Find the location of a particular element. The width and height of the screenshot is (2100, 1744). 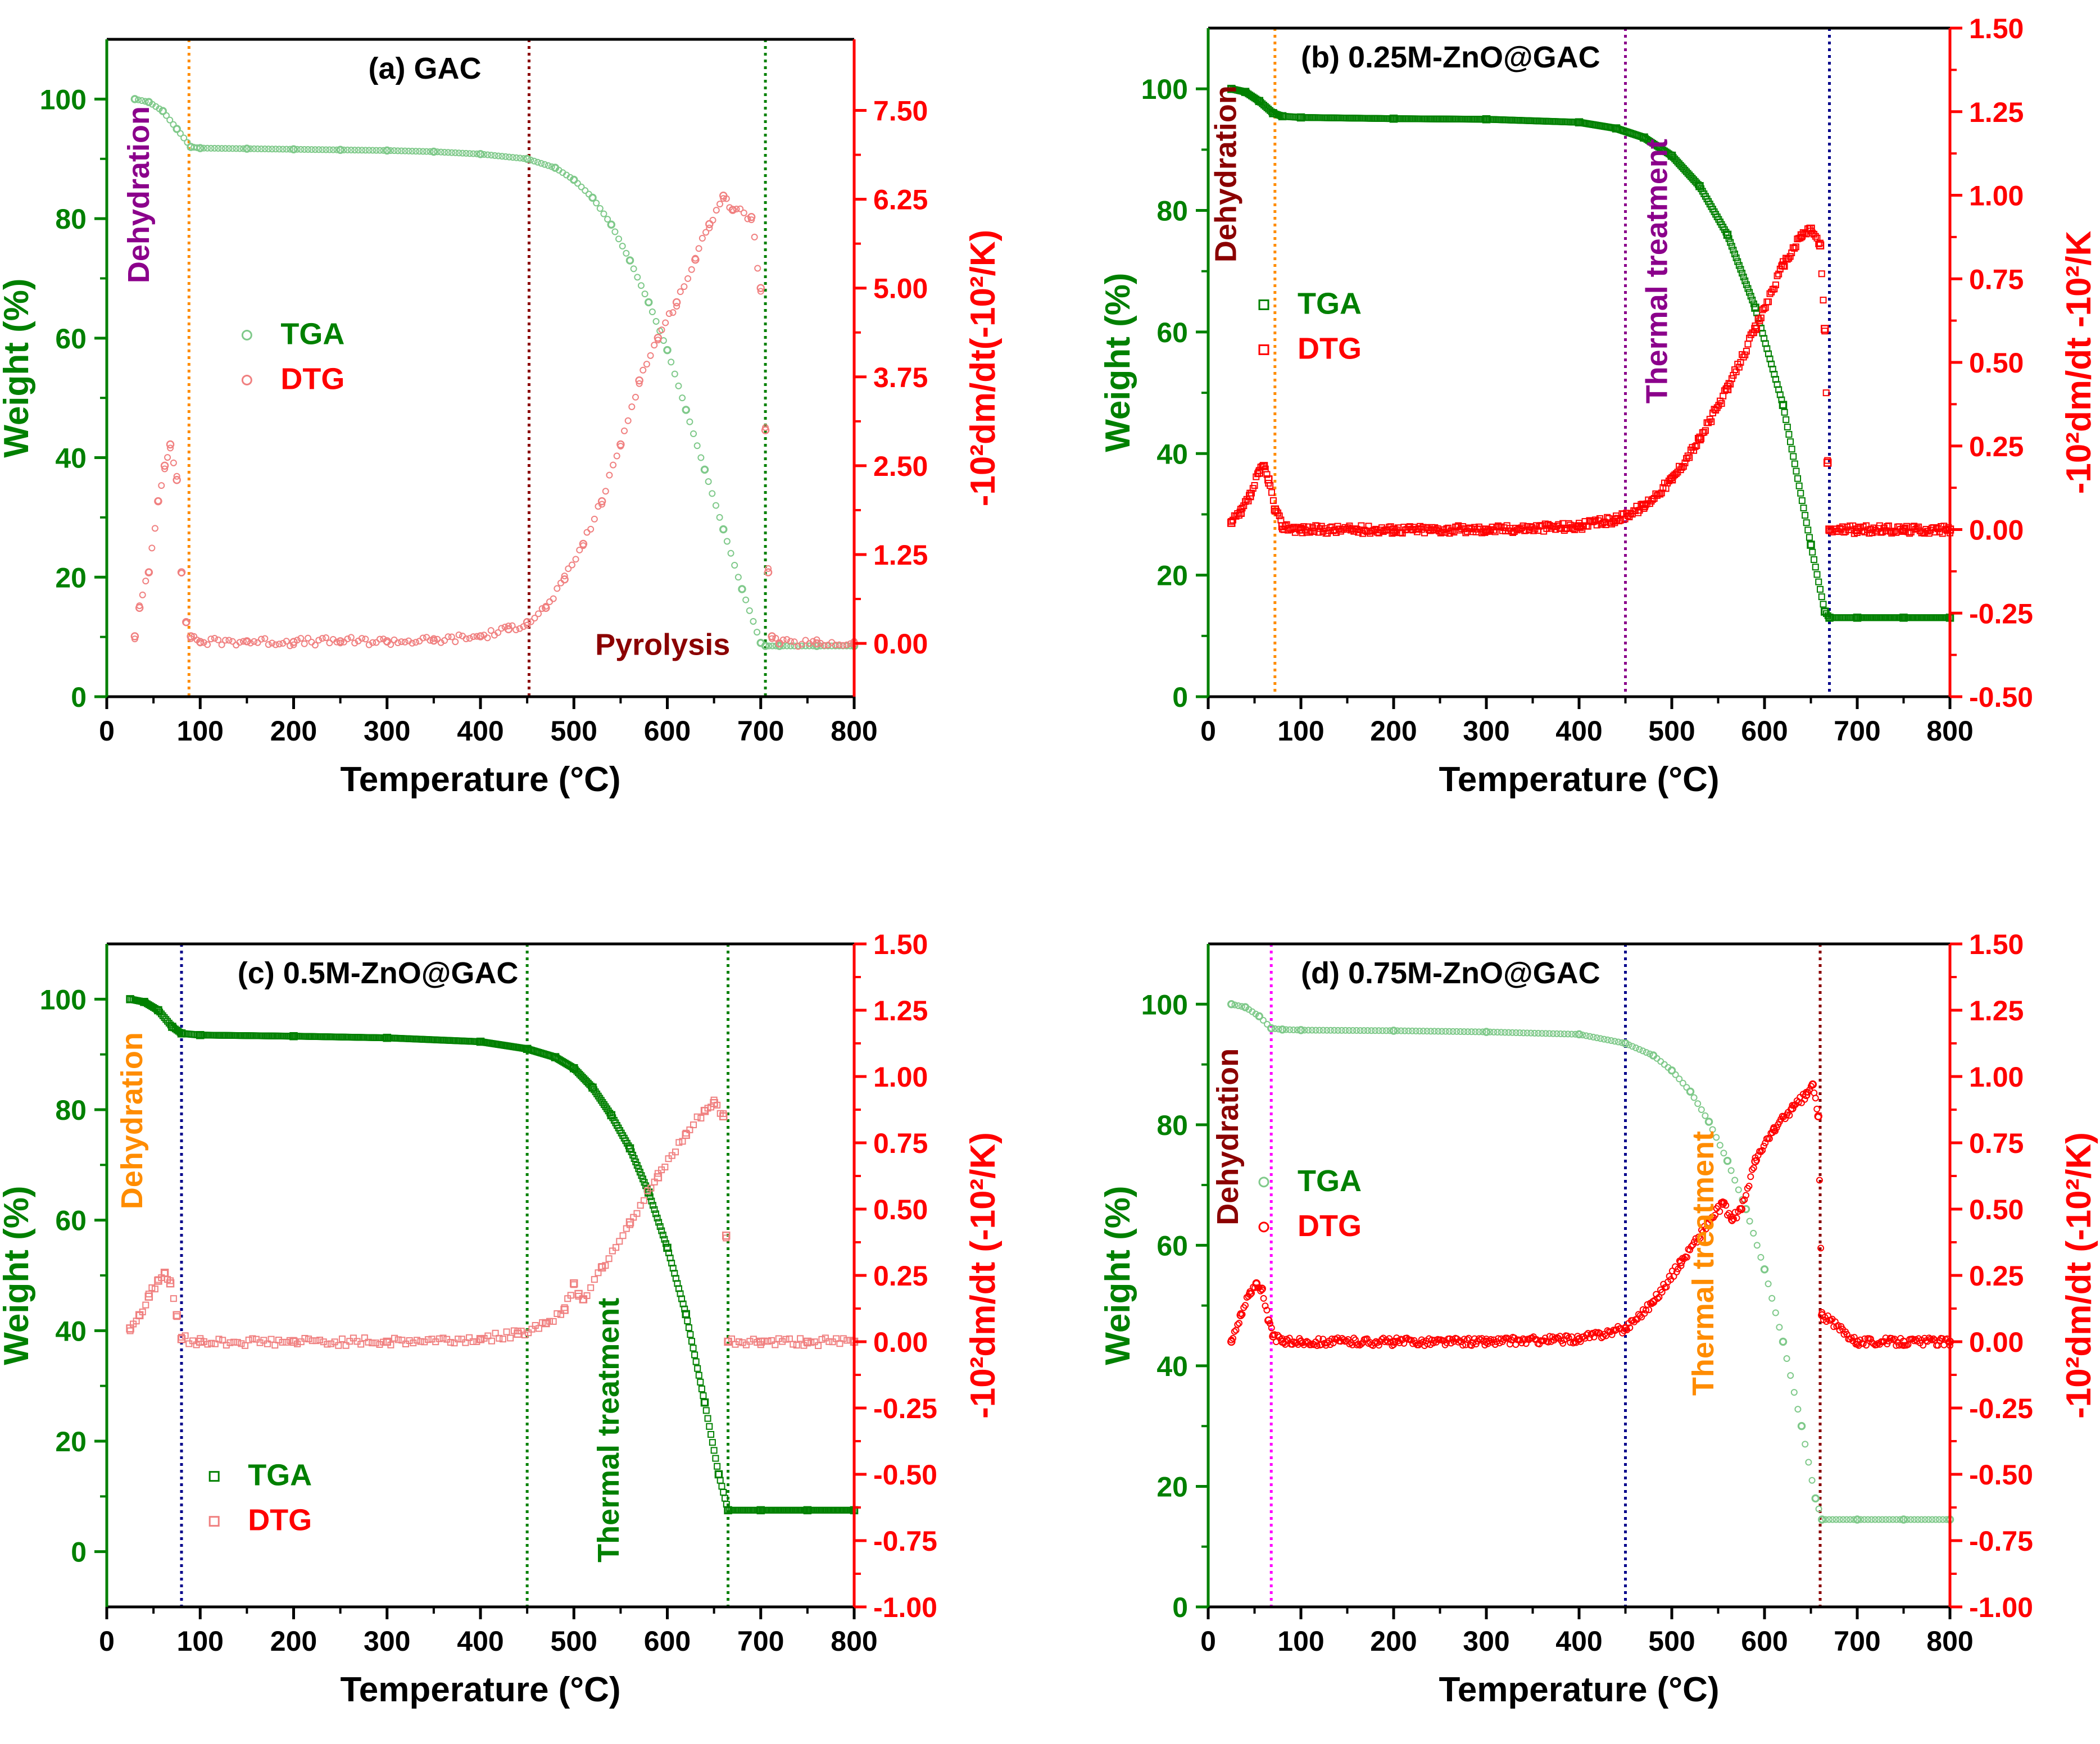

y-tick-label: 20 is located at coordinates (71, 1441).